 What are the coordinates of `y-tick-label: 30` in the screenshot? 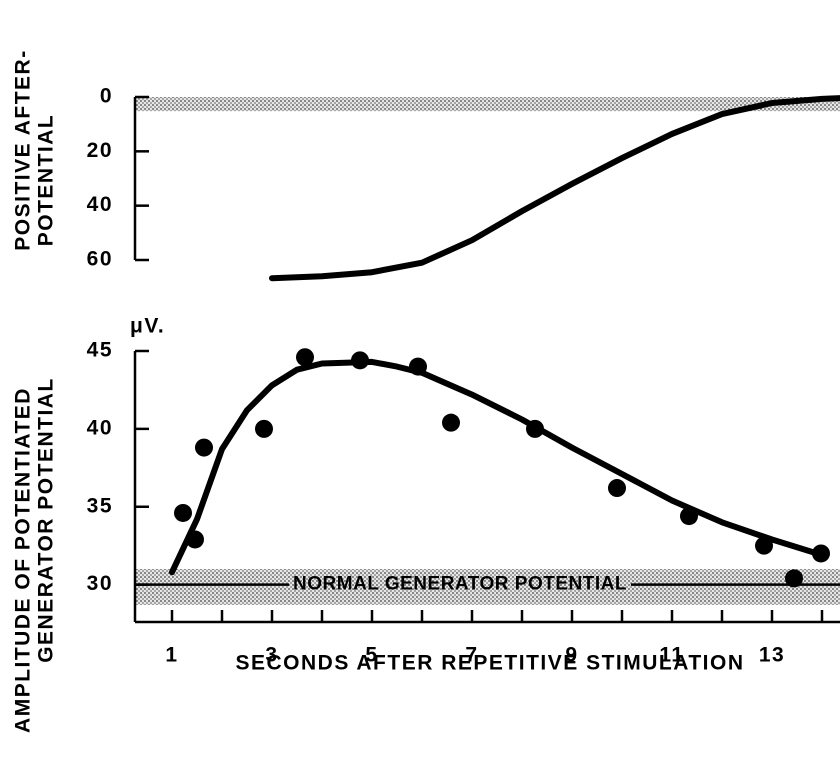 It's located at (100, 583).